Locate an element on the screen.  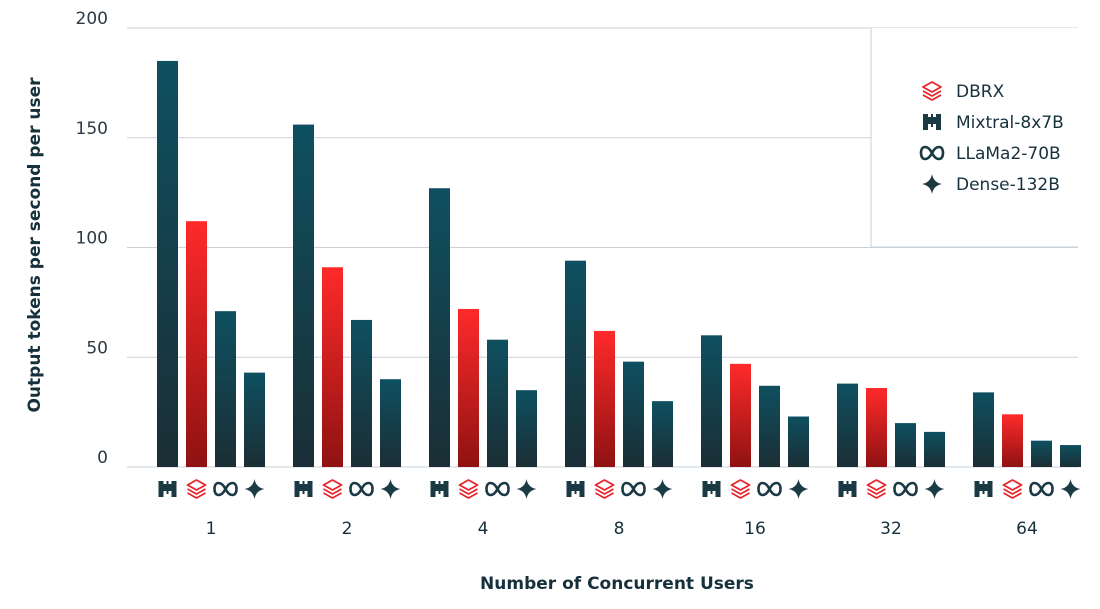
x-category-label: 8 is located at coordinates (619, 529).